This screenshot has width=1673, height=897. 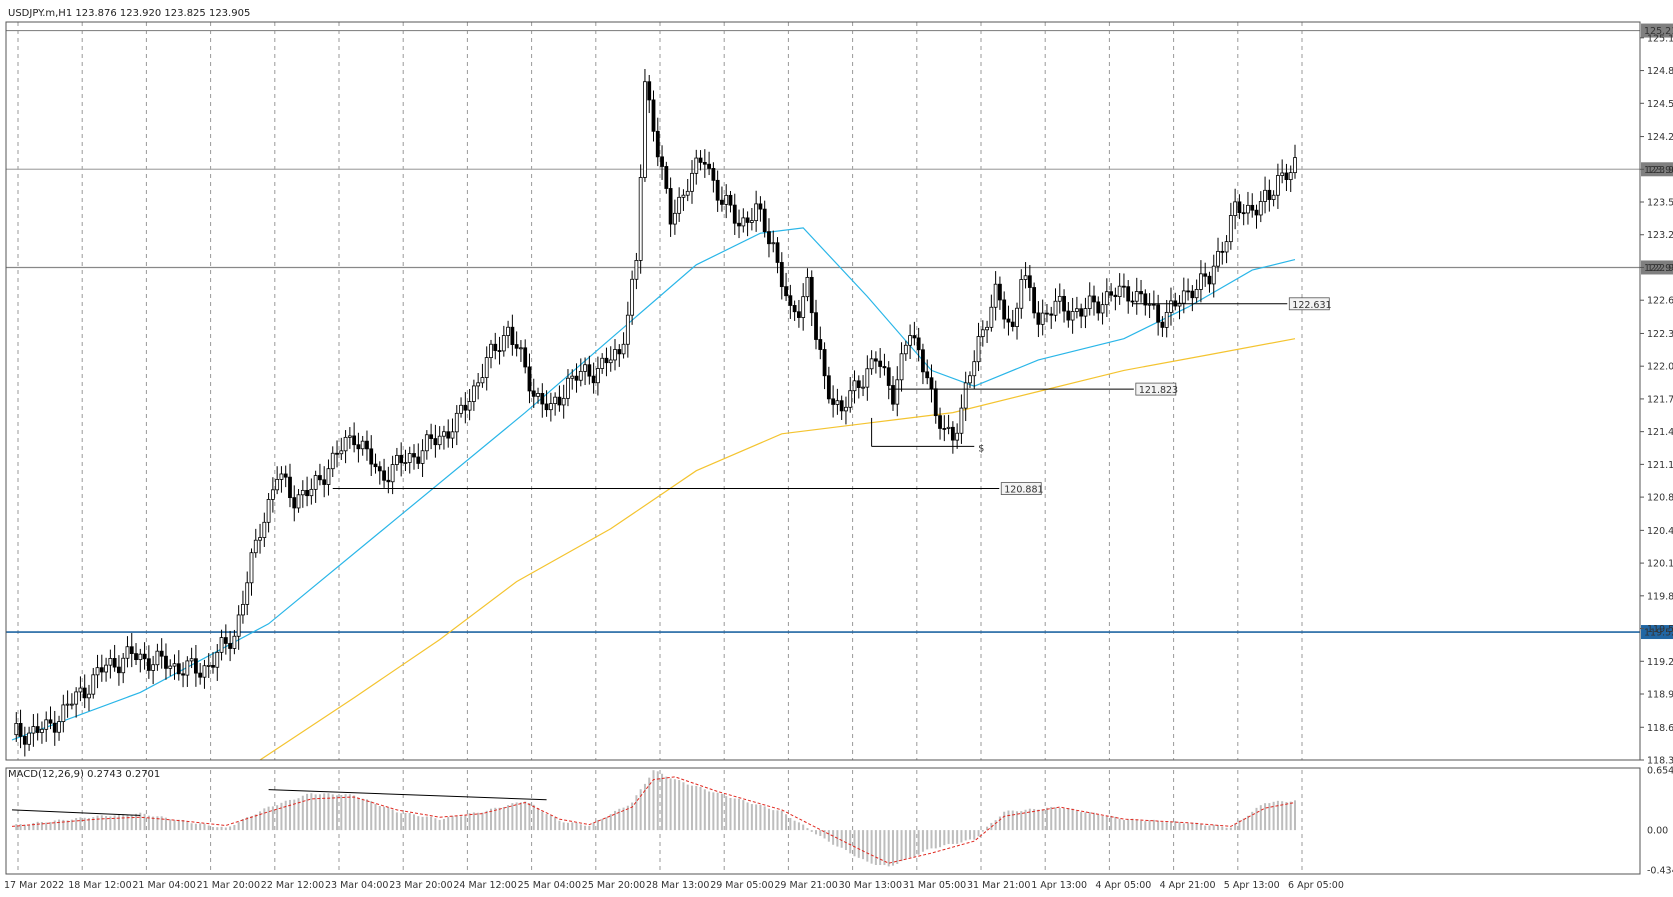 I want to click on price-label: 121.110, so click(x=1660, y=465).